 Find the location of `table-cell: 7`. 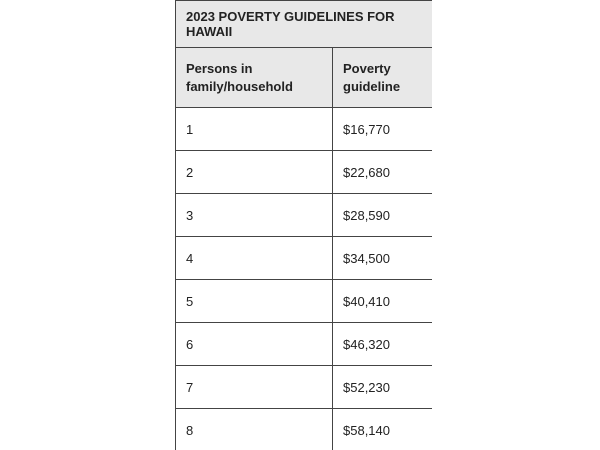

table-cell: 7 is located at coordinates (254, 387).